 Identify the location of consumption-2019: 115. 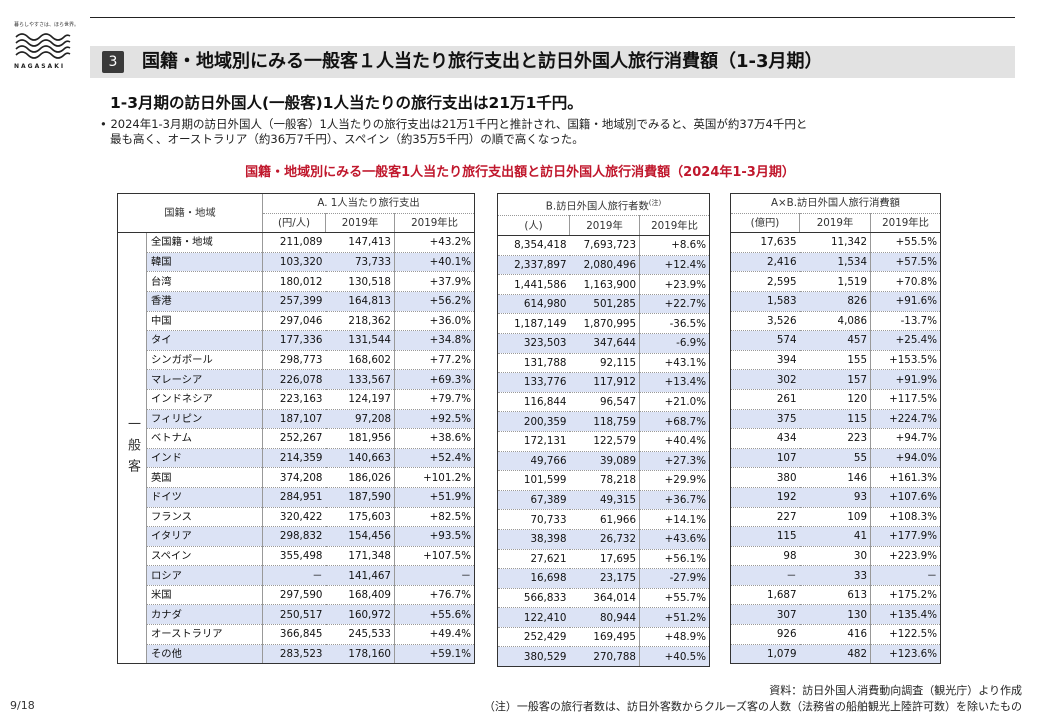
(835, 419).